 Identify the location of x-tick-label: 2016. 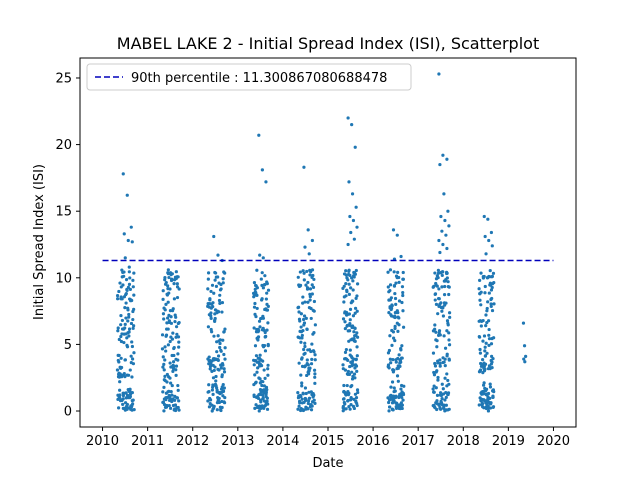
(373, 441).